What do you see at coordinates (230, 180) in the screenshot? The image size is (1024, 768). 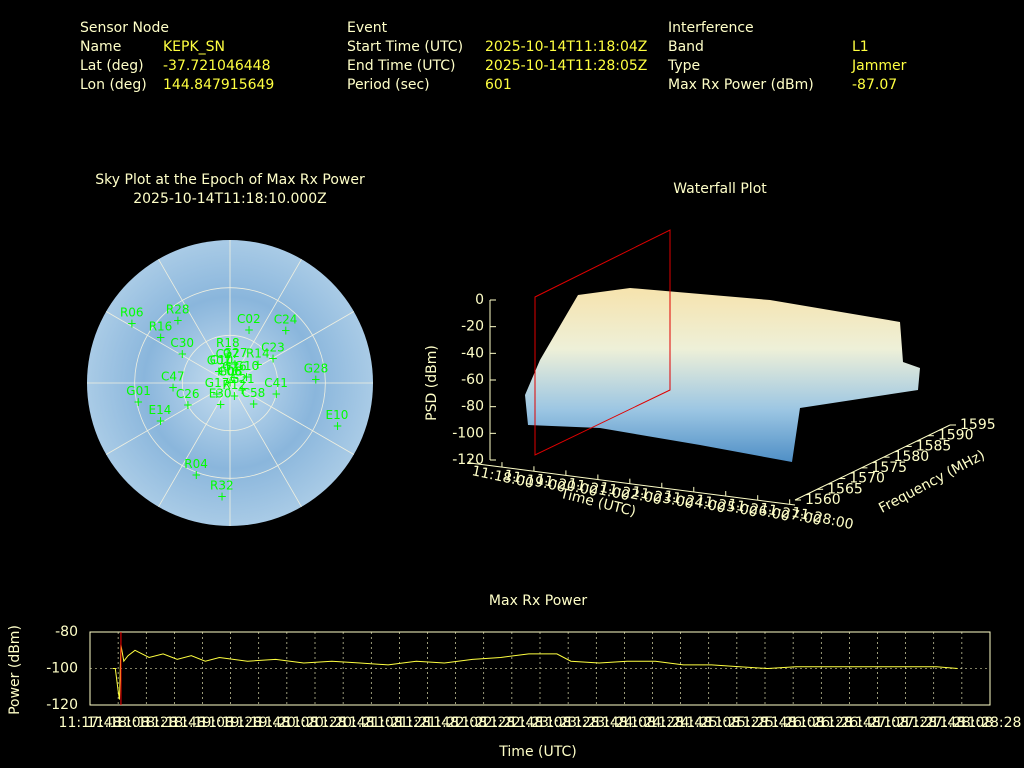 I see `chart-title: Sky Plot at the Epoch of Max Rx Power` at bounding box center [230, 180].